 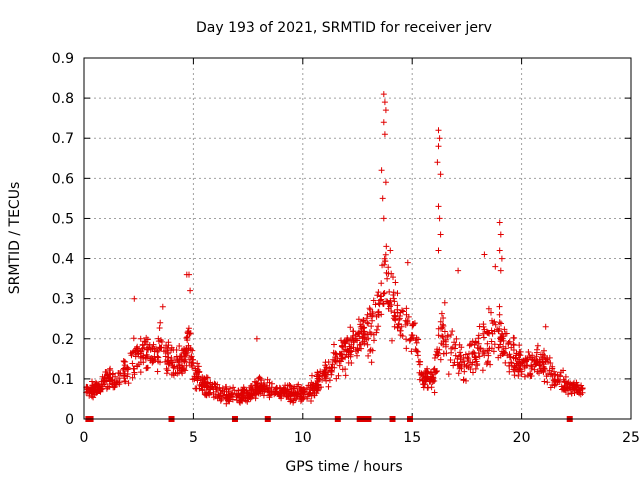 What do you see at coordinates (63, 300) in the screenshot?
I see `y-tick-label: 0.3` at bounding box center [63, 300].